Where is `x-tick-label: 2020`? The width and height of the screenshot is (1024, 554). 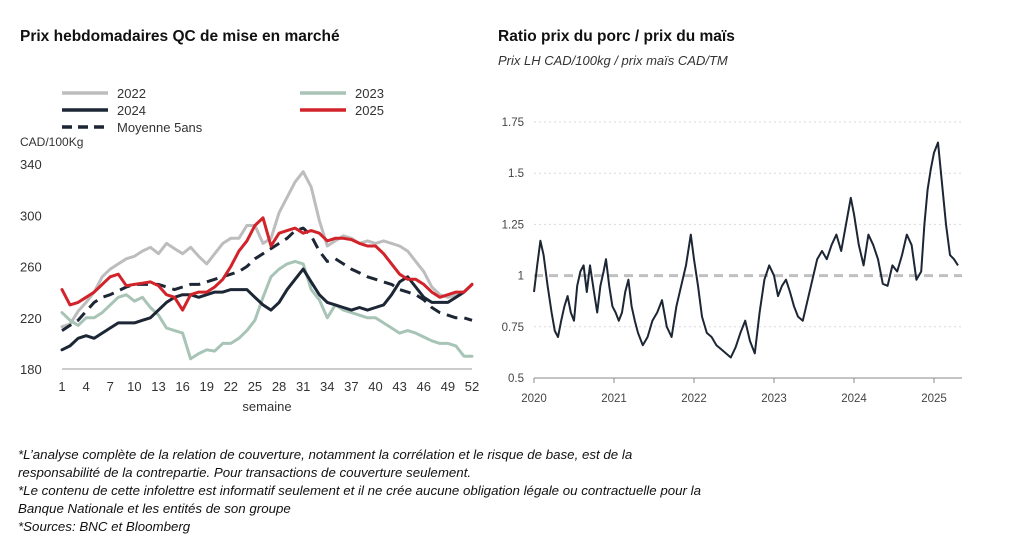 x-tick-label: 2020 is located at coordinates (534, 399).